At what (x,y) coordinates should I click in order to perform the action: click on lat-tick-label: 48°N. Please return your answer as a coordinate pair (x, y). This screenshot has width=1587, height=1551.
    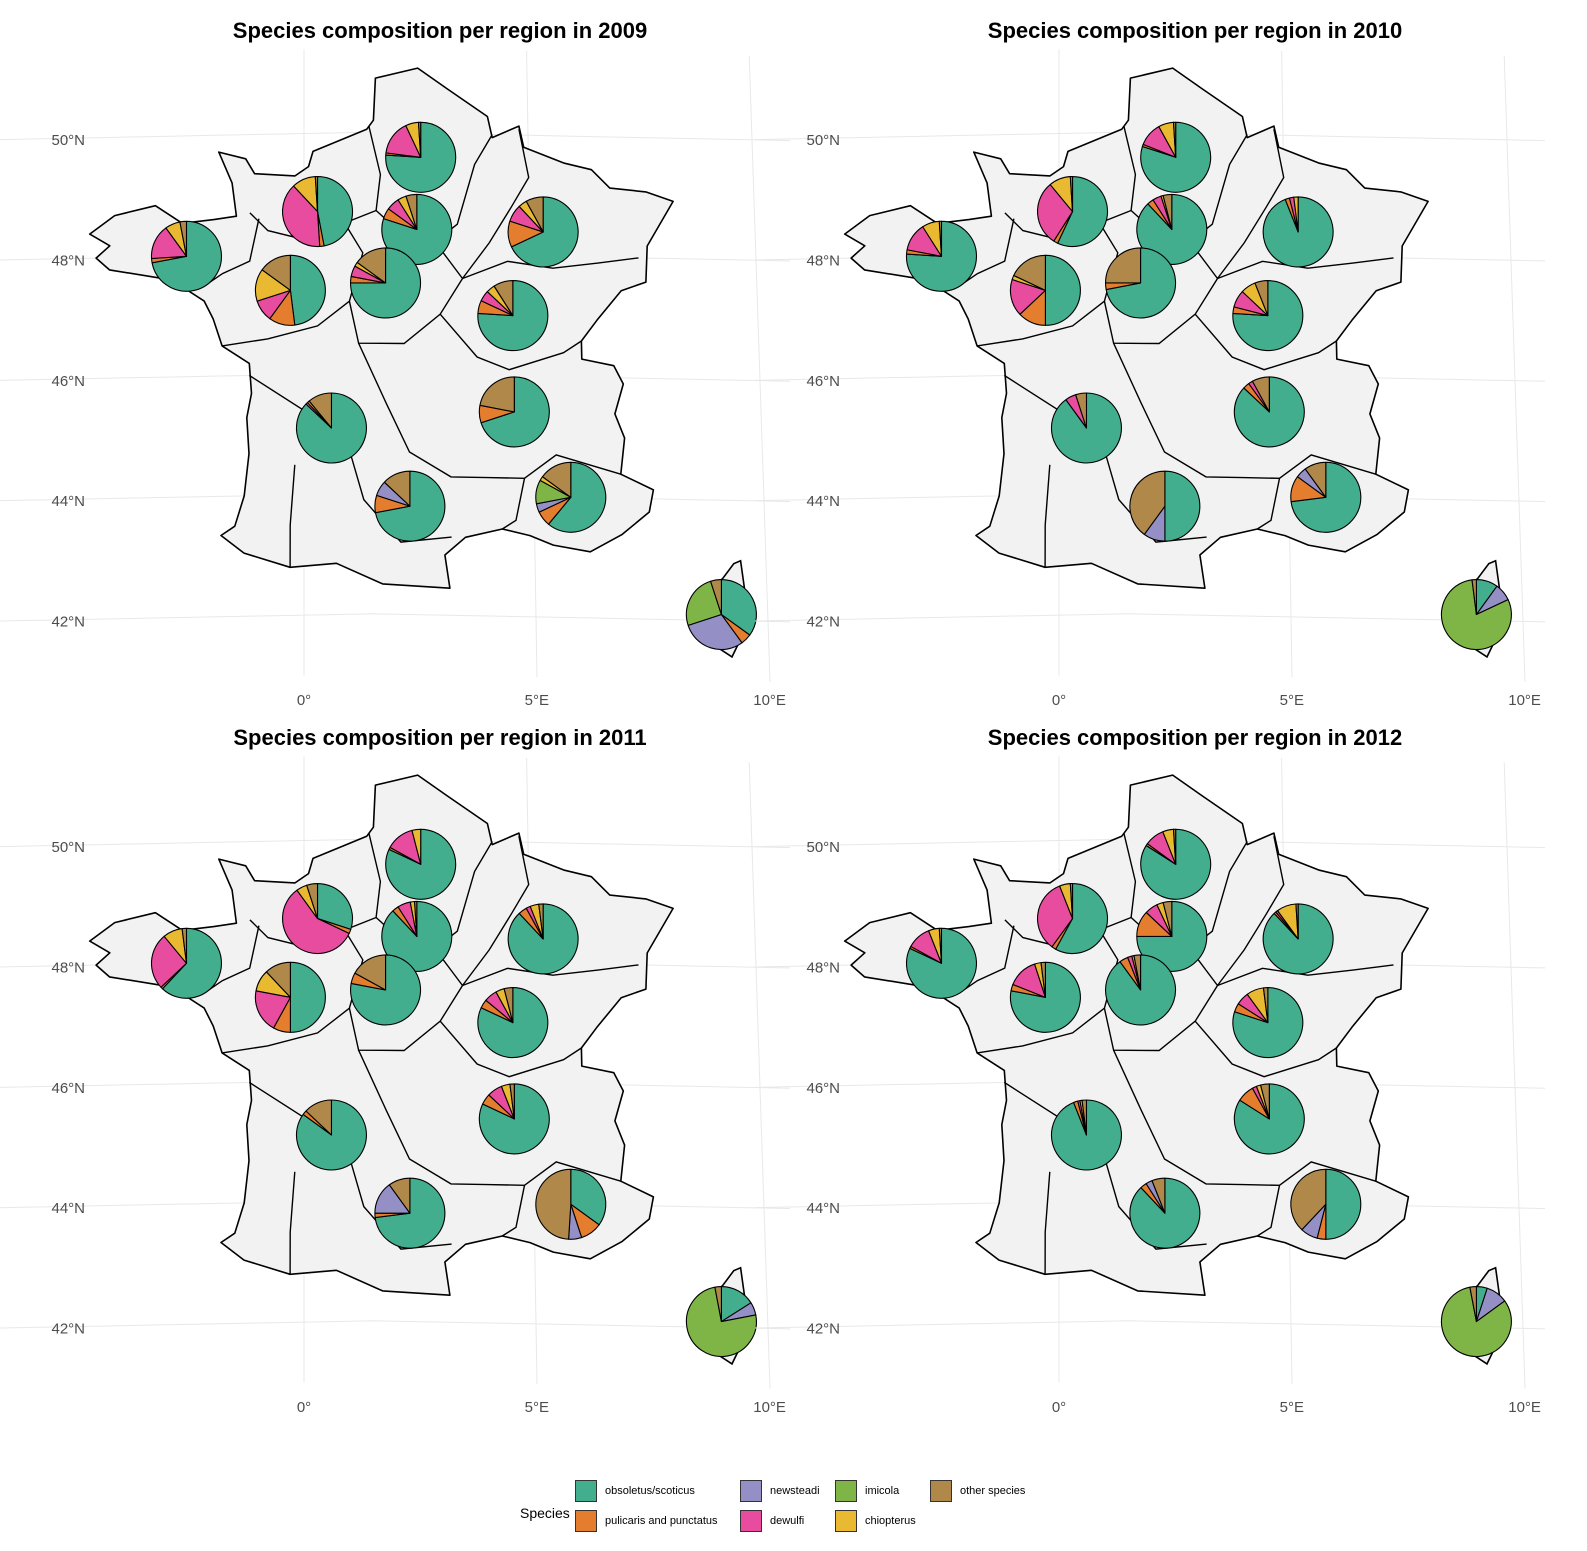
    Looking at the image, I should click on (823, 967).